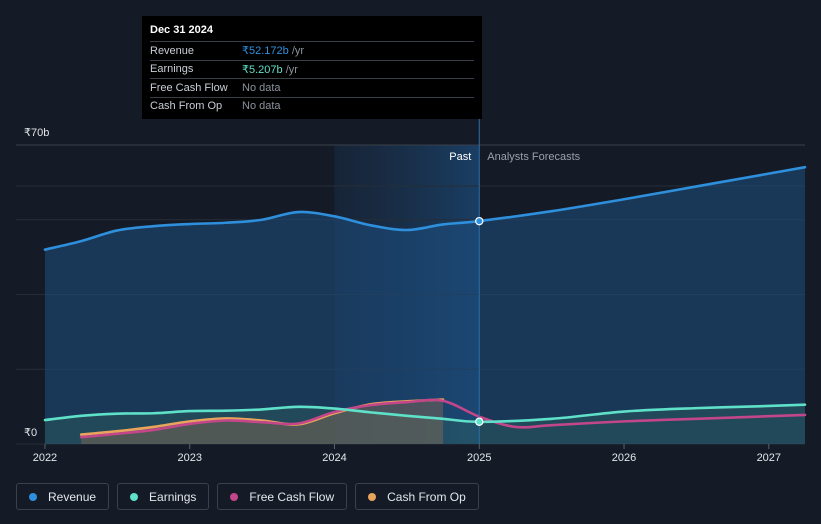 Image resolution: width=821 pixels, height=524 pixels. Describe the element at coordinates (172, 69) in the screenshot. I see `tooltip-label: Earnings` at that location.